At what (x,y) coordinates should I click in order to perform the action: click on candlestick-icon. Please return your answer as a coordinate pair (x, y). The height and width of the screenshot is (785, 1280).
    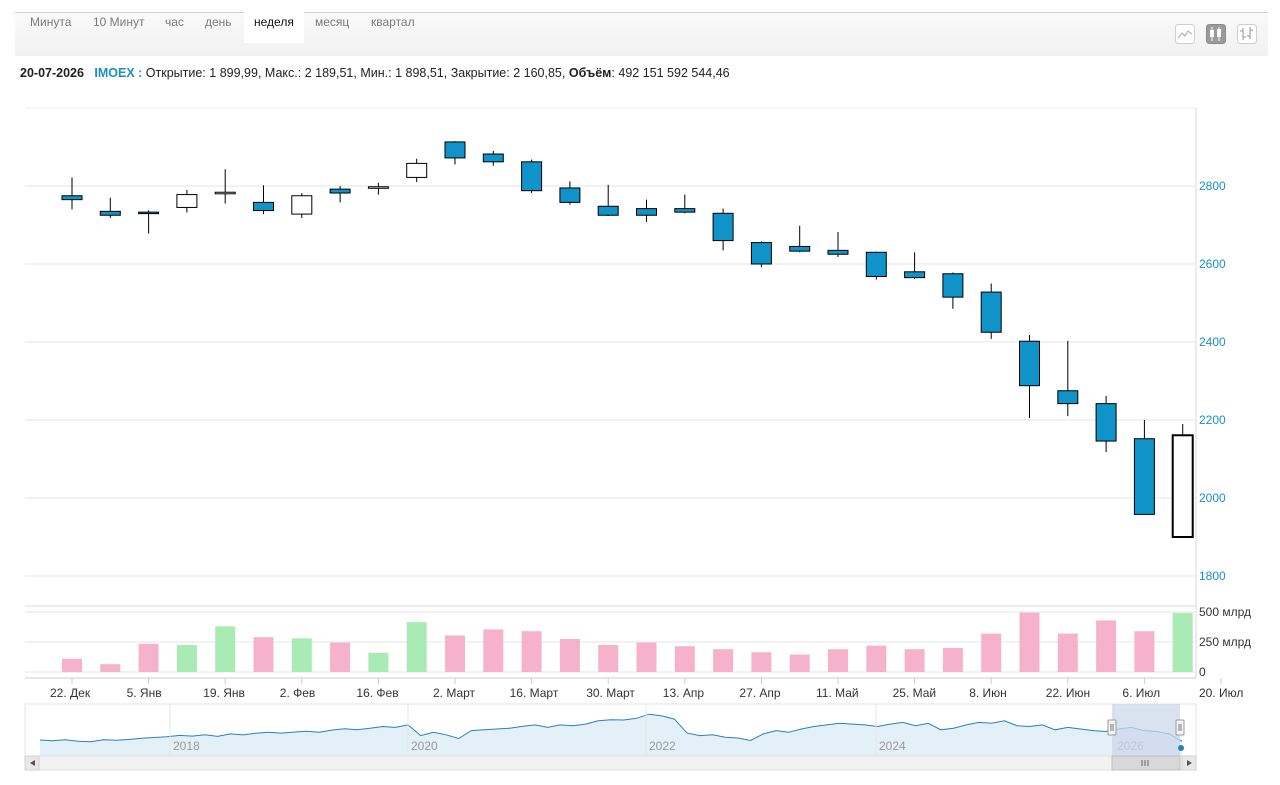
    Looking at the image, I should click on (1216, 34).